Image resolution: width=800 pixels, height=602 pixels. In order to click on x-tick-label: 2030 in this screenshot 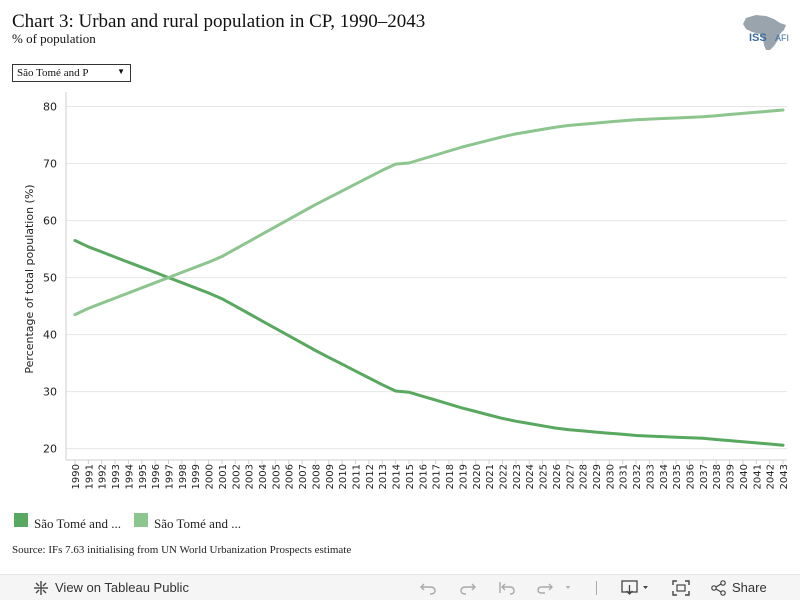, I will do `click(610, 476)`.